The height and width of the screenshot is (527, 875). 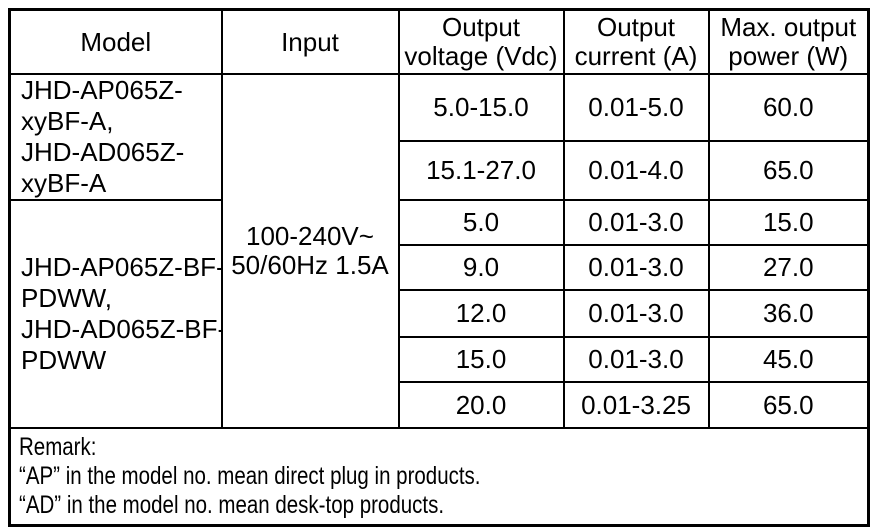 What do you see at coordinates (636, 107) in the screenshot?
I see `current-cell: 0.01-5.0` at bounding box center [636, 107].